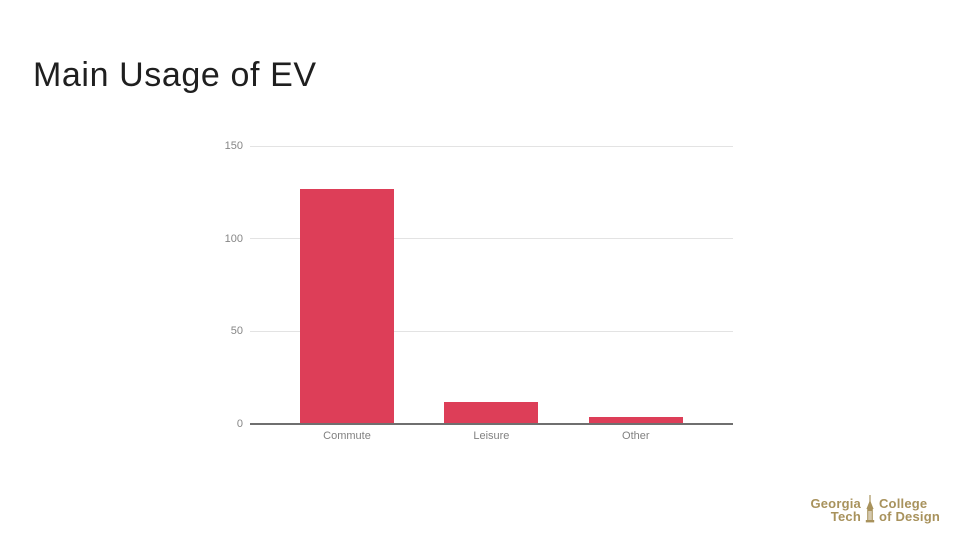 The height and width of the screenshot is (540, 960). What do you see at coordinates (491, 412) in the screenshot?
I see `bar-leisure` at bounding box center [491, 412].